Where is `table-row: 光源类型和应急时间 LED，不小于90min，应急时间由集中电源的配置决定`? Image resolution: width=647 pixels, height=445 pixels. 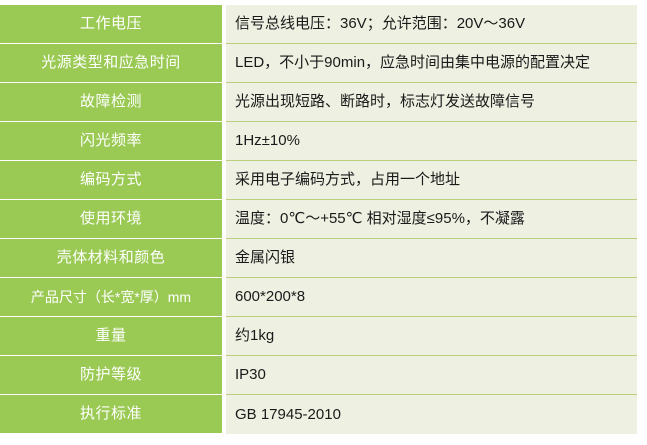
table-row: 光源类型和应急时间 LED，不小于90min，应急时间由集中电源的配置决定 is located at coordinates (318, 63).